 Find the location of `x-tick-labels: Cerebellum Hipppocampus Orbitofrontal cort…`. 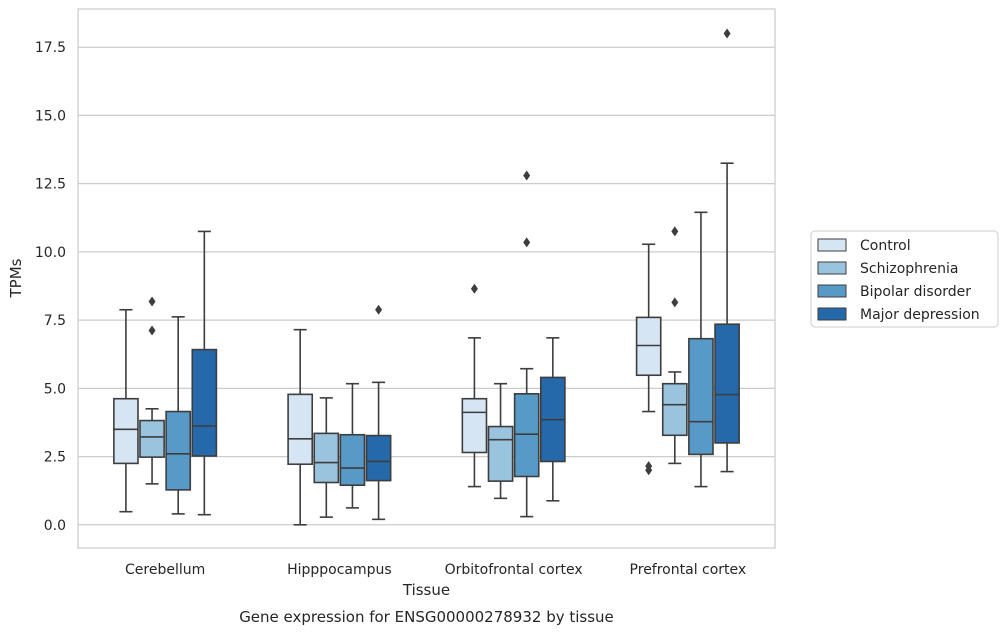

x-tick-labels: Cerebellum Hipppocampus Orbitofrontal cort… is located at coordinates (435, 570).